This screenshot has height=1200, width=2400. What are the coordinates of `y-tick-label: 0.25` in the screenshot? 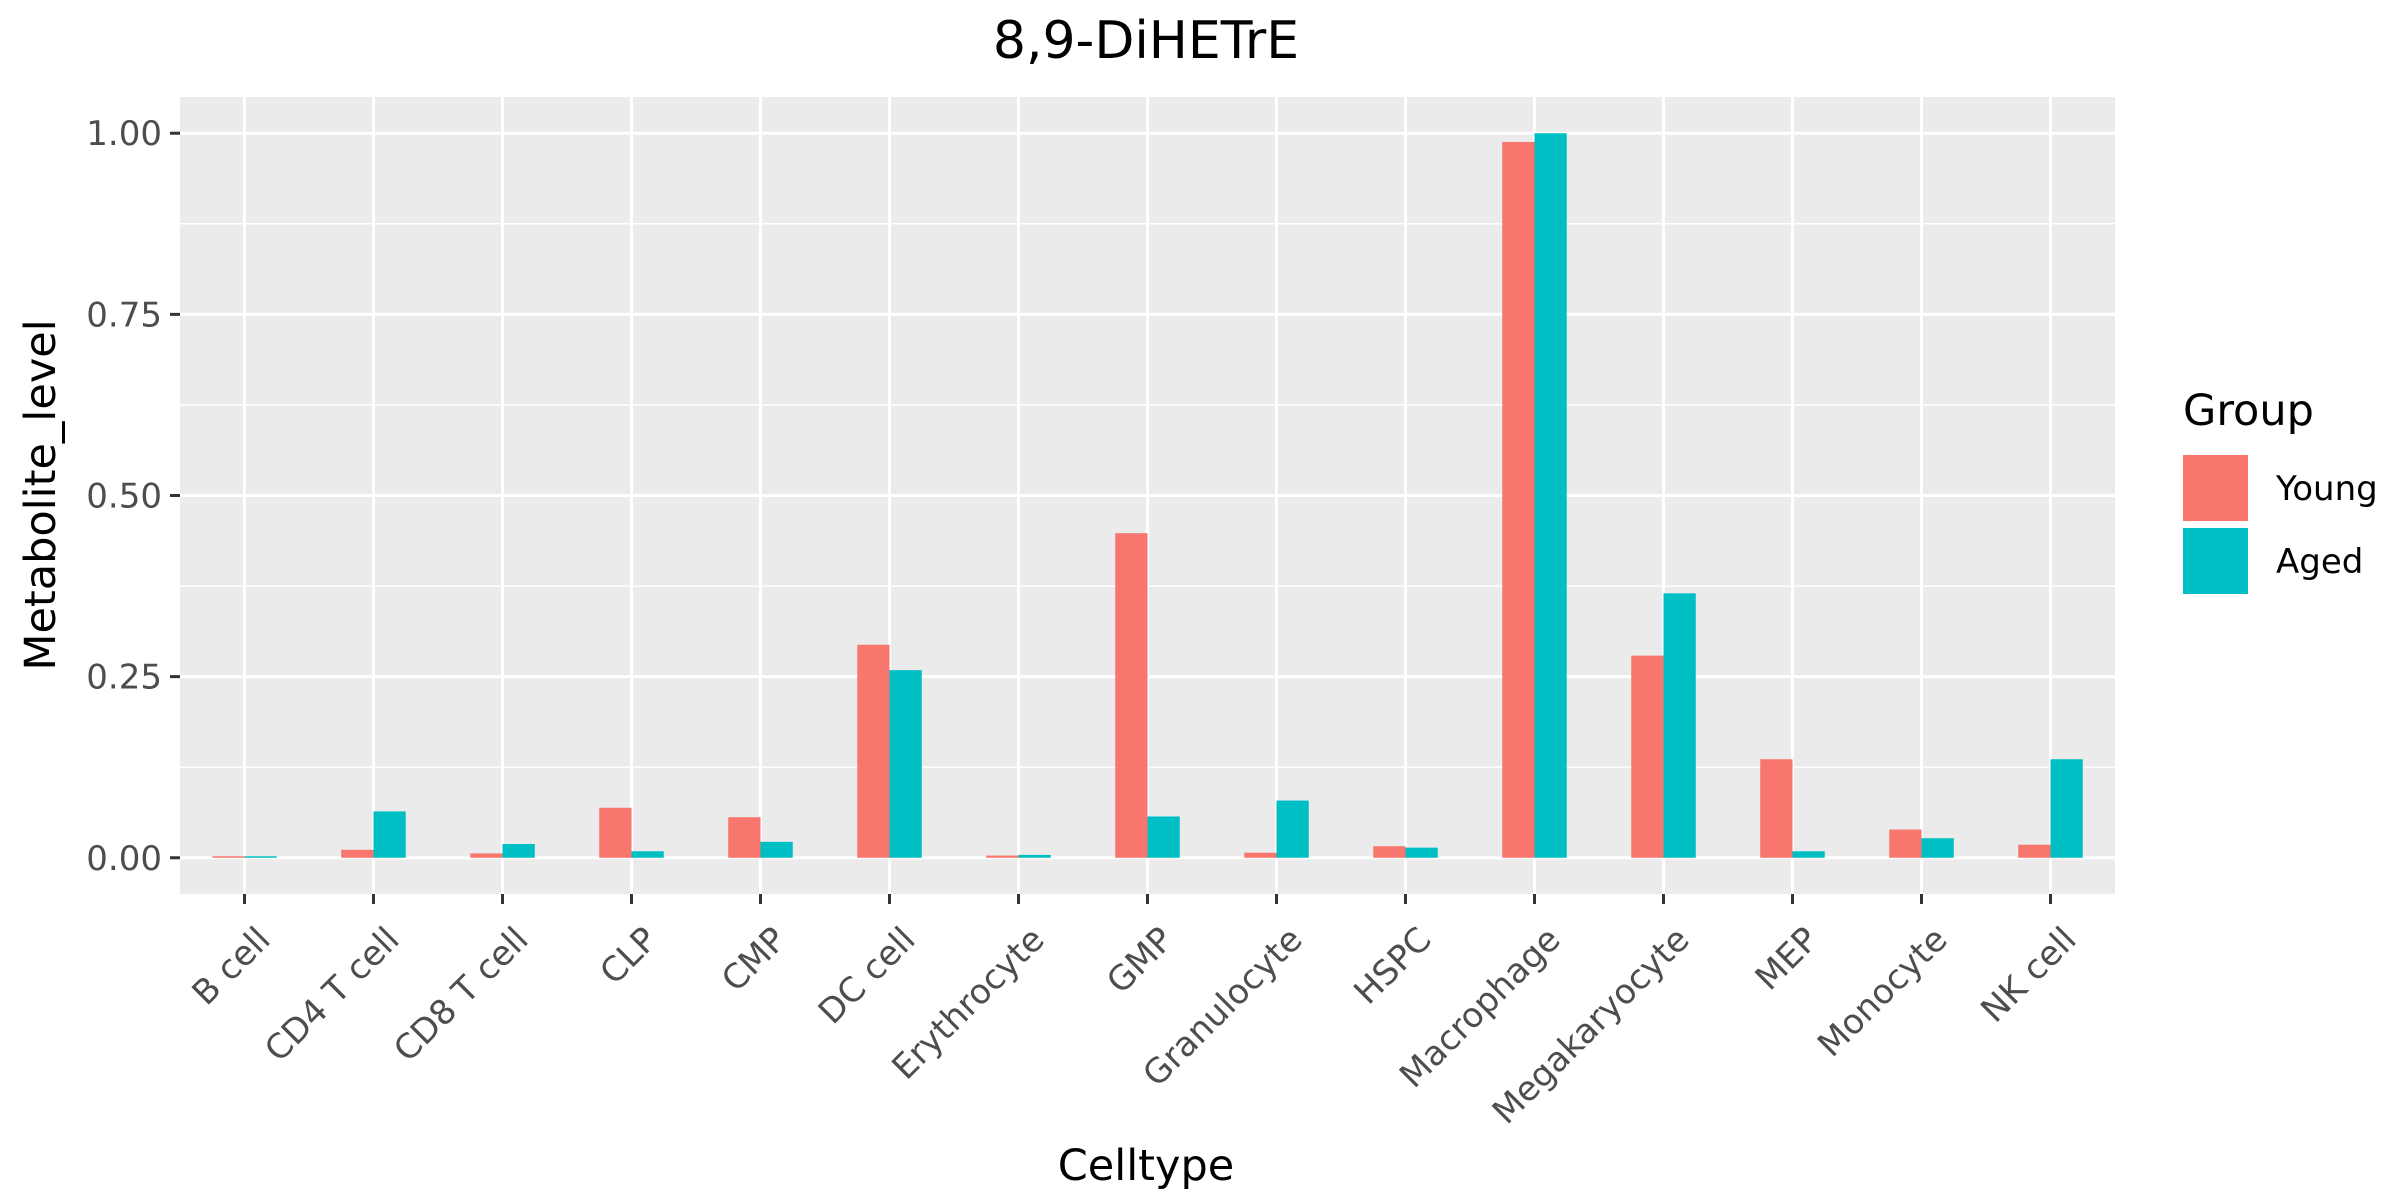 It's located at (124, 678).